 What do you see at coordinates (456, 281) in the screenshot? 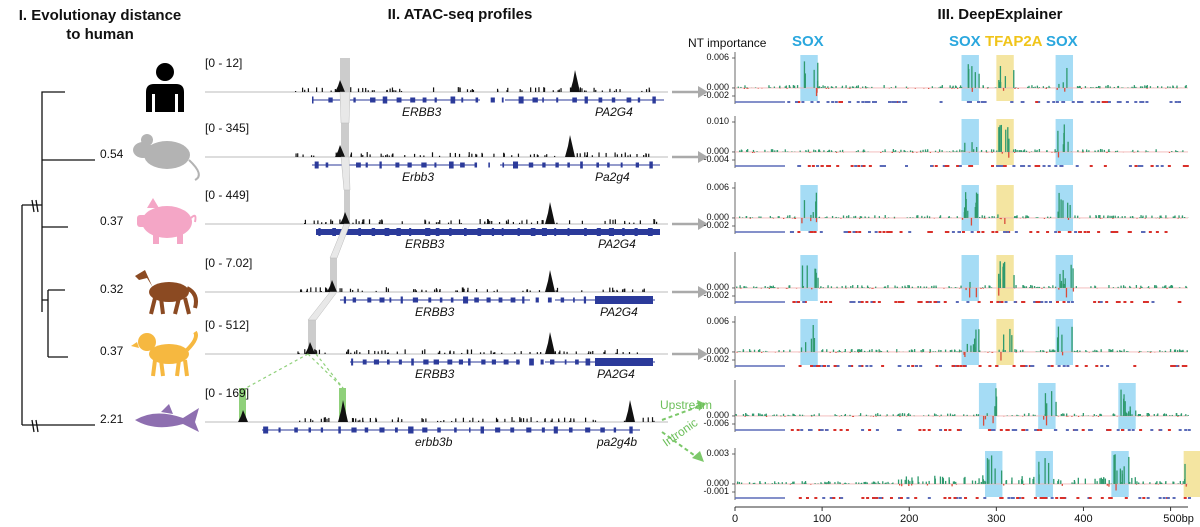
I see `atac-track-horse` at bounding box center [456, 281].